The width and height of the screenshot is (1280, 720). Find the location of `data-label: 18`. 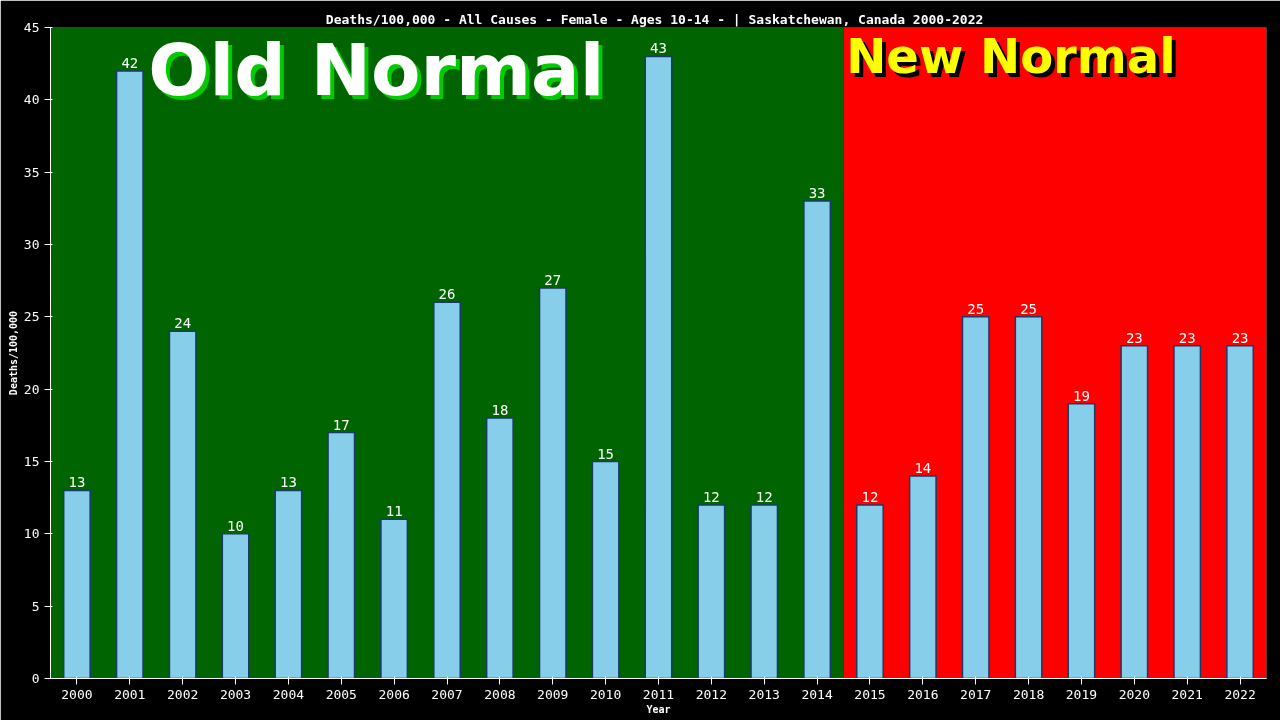

data-label: 18 is located at coordinates (500, 410).